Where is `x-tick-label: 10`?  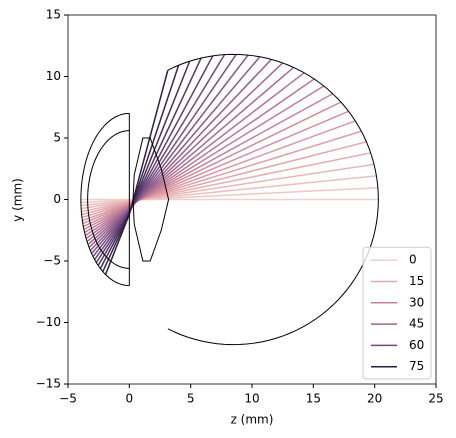 x-tick-label: 10 is located at coordinates (251, 399).